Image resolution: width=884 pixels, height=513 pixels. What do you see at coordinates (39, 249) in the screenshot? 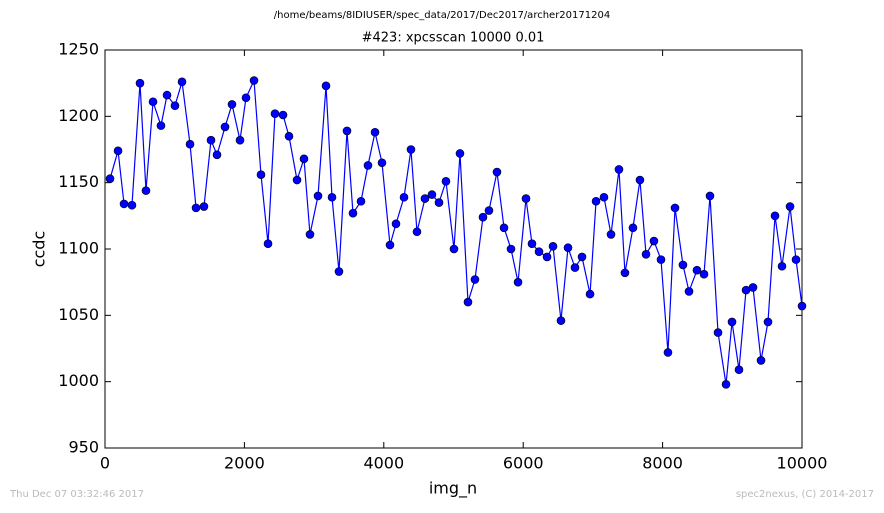
I see `y-axis-label: ccdc` at bounding box center [39, 249].